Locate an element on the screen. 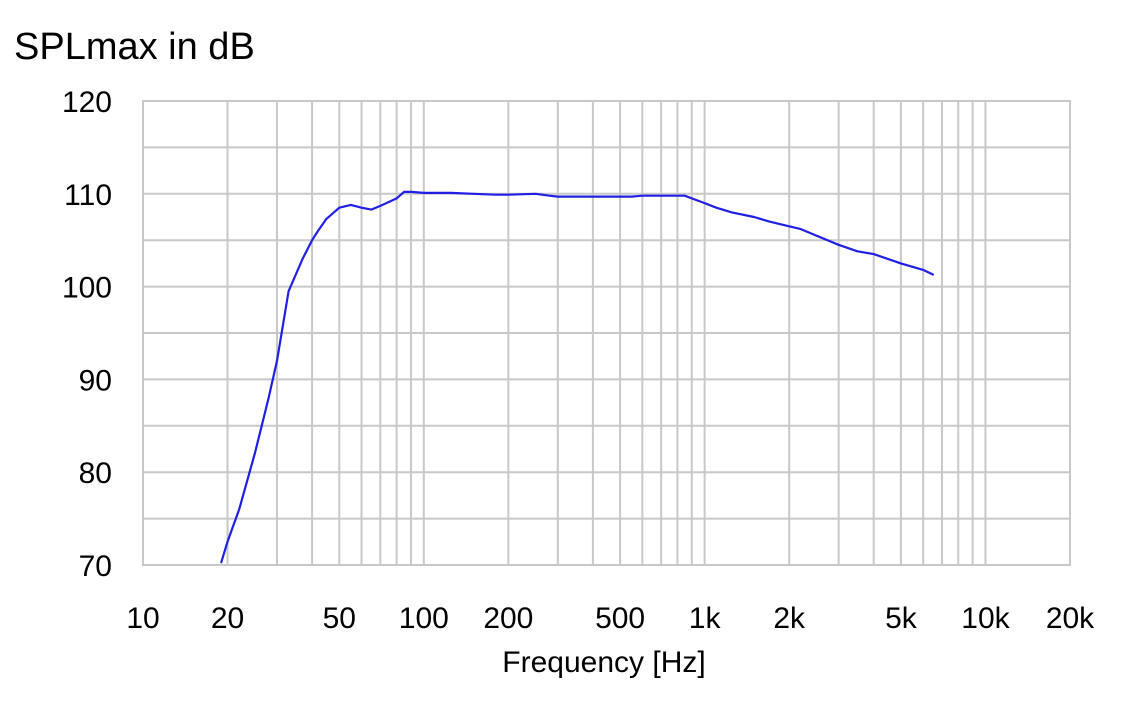  x-tick-label: 500 is located at coordinates (620, 618).